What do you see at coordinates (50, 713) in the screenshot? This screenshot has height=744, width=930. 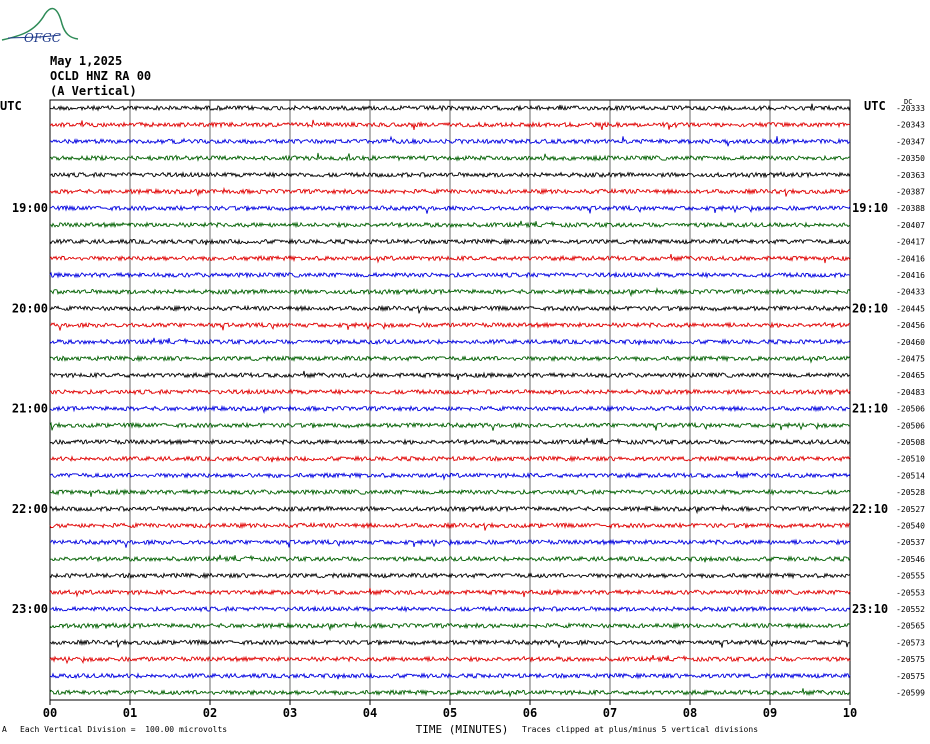 I see `x-tick-label: 00` at bounding box center [50, 713].